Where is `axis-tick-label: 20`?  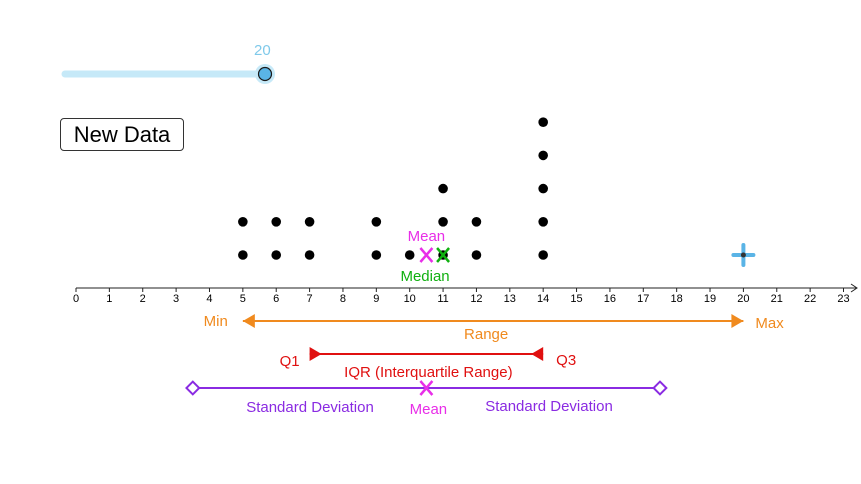 axis-tick-label: 20 is located at coordinates (743, 299).